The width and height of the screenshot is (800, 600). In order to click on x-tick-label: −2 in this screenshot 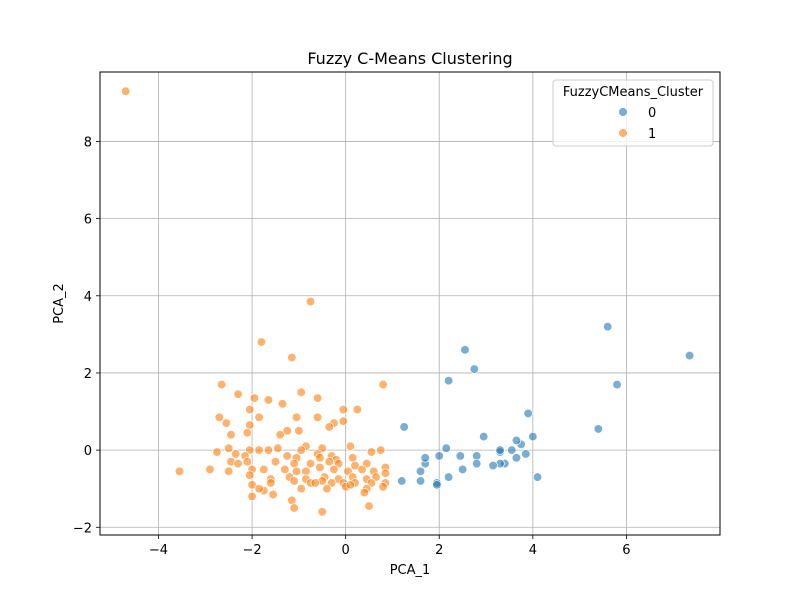, I will do `click(251, 550)`.